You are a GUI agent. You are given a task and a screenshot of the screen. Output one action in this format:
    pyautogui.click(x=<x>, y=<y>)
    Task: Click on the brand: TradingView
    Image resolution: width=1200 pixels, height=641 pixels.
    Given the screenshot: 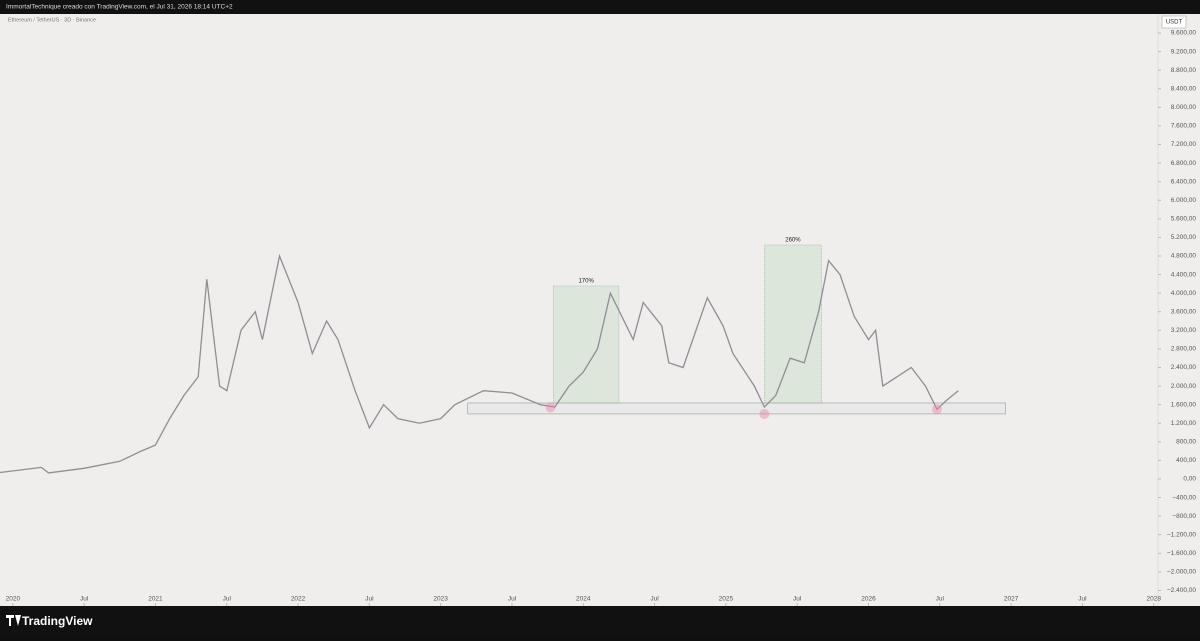 What is the action you would take?
    pyautogui.click(x=57, y=621)
    